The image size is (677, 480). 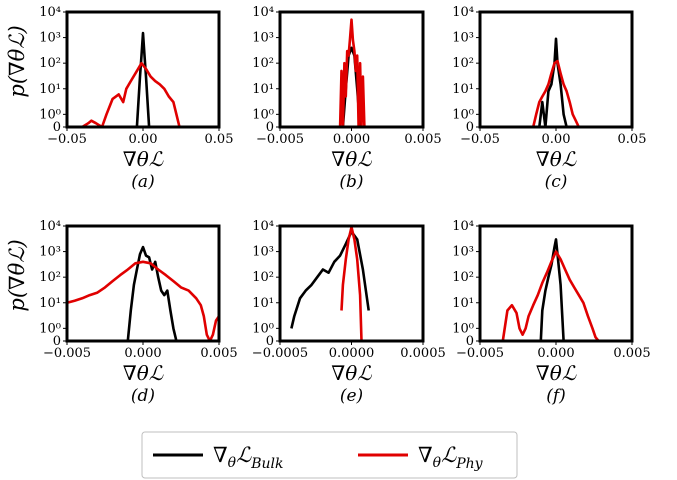 I want to click on series-line-bulk-f, so click(x=552, y=290).